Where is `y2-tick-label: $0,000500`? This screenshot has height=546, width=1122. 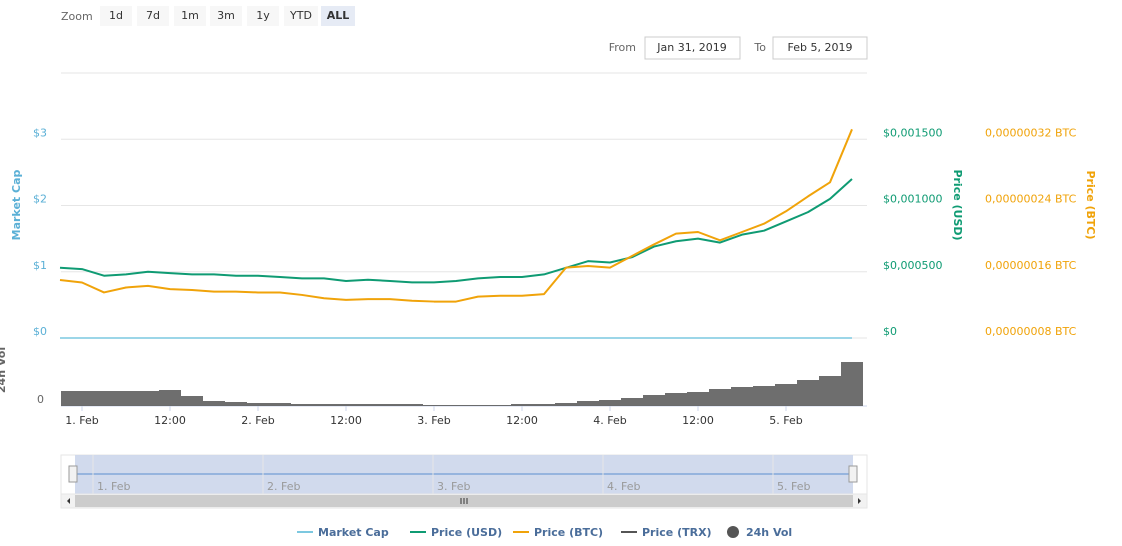 y2-tick-label: $0,000500 is located at coordinates (913, 265).